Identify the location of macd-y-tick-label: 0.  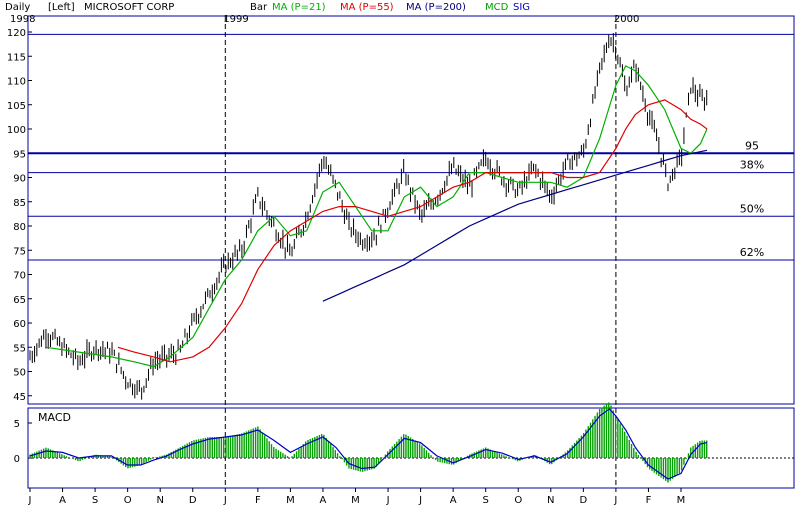
(17, 459).